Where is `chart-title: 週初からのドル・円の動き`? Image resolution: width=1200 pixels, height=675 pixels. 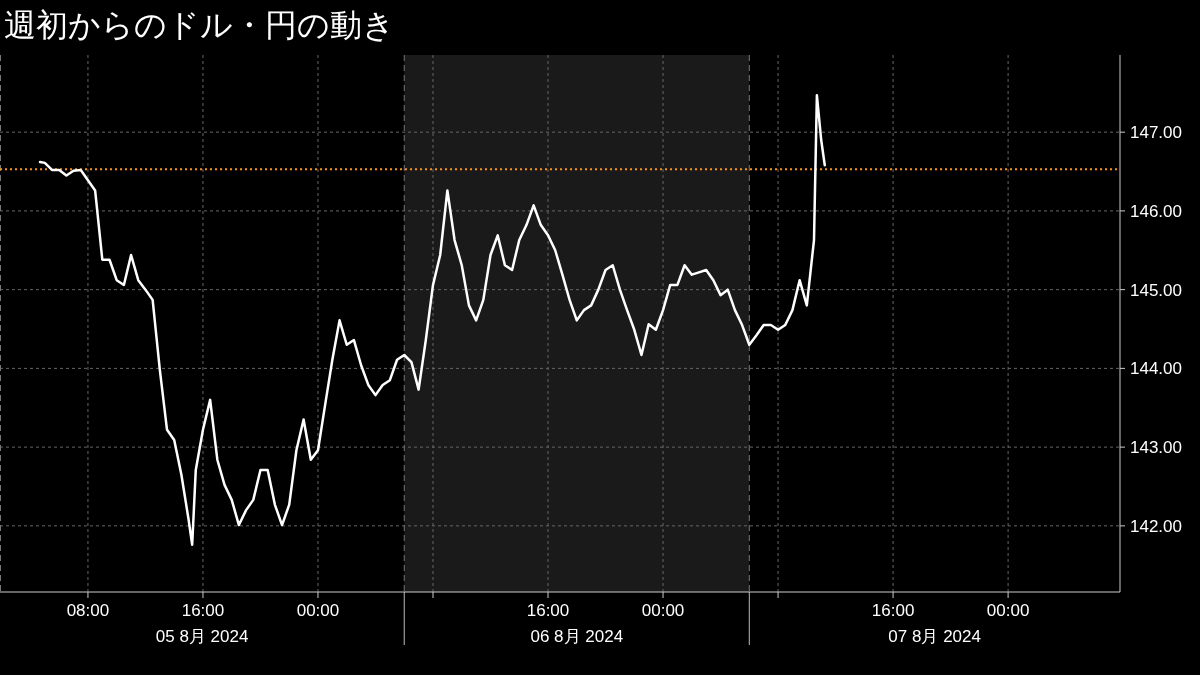
chart-title: 週初からのドル・円の動き is located at coordinates (199, 25).